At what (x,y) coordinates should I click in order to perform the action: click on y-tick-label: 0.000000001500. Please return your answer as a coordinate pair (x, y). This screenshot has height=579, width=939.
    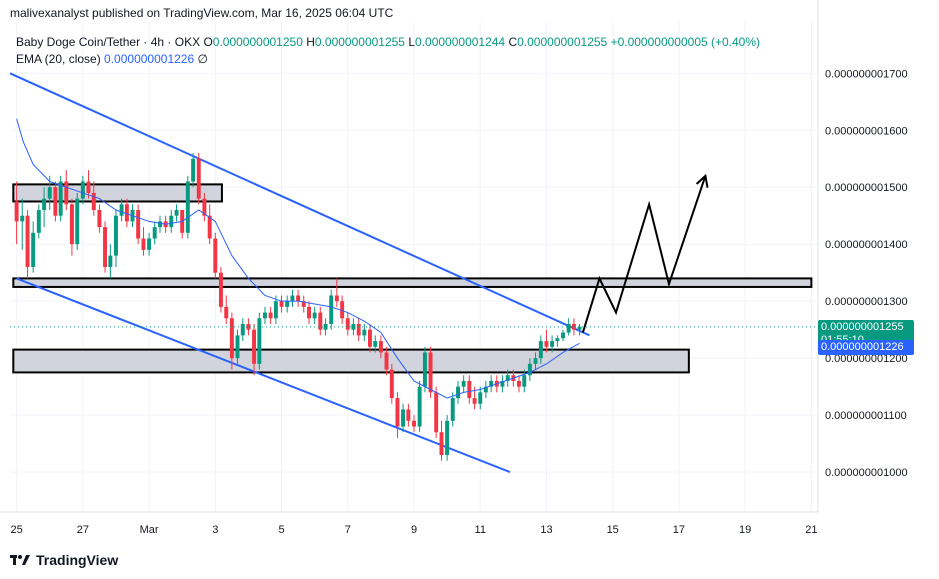
    Looking at the image, I should click on (866, 188).